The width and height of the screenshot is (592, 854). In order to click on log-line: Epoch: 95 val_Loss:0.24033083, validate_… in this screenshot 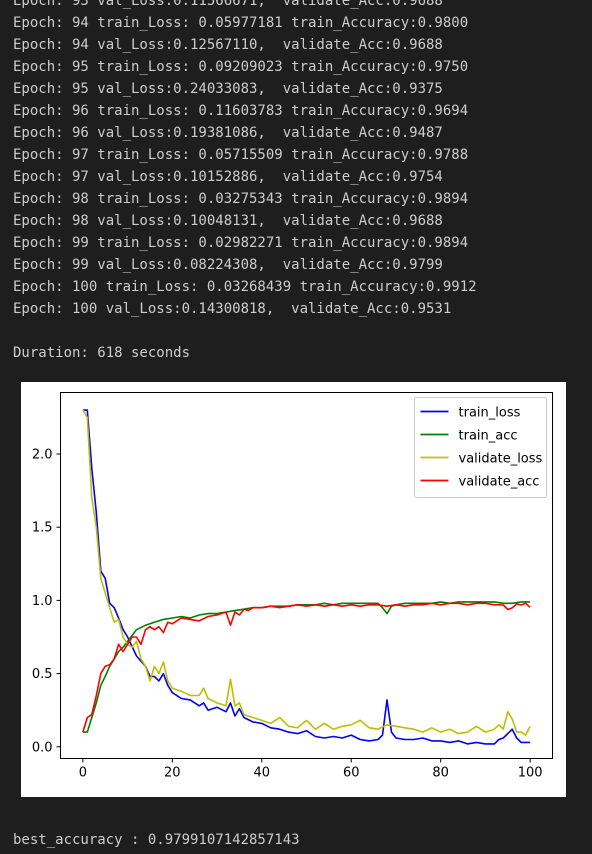, I will do `click(228, 89)`.